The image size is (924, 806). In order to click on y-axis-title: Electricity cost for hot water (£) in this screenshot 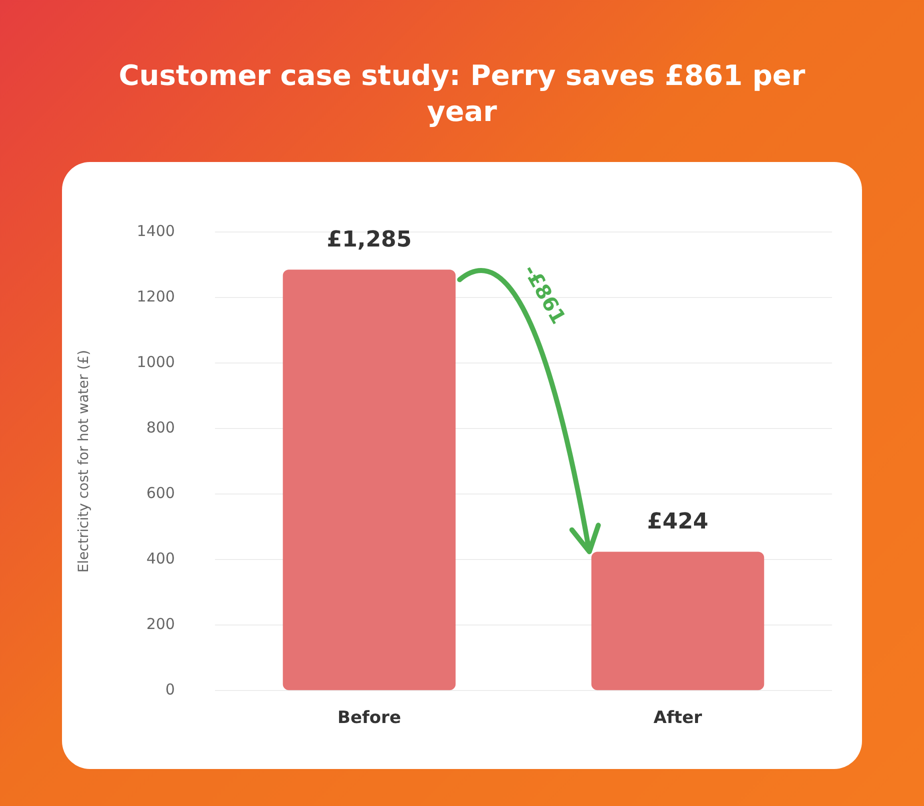, I will do `click(84, 461)`.